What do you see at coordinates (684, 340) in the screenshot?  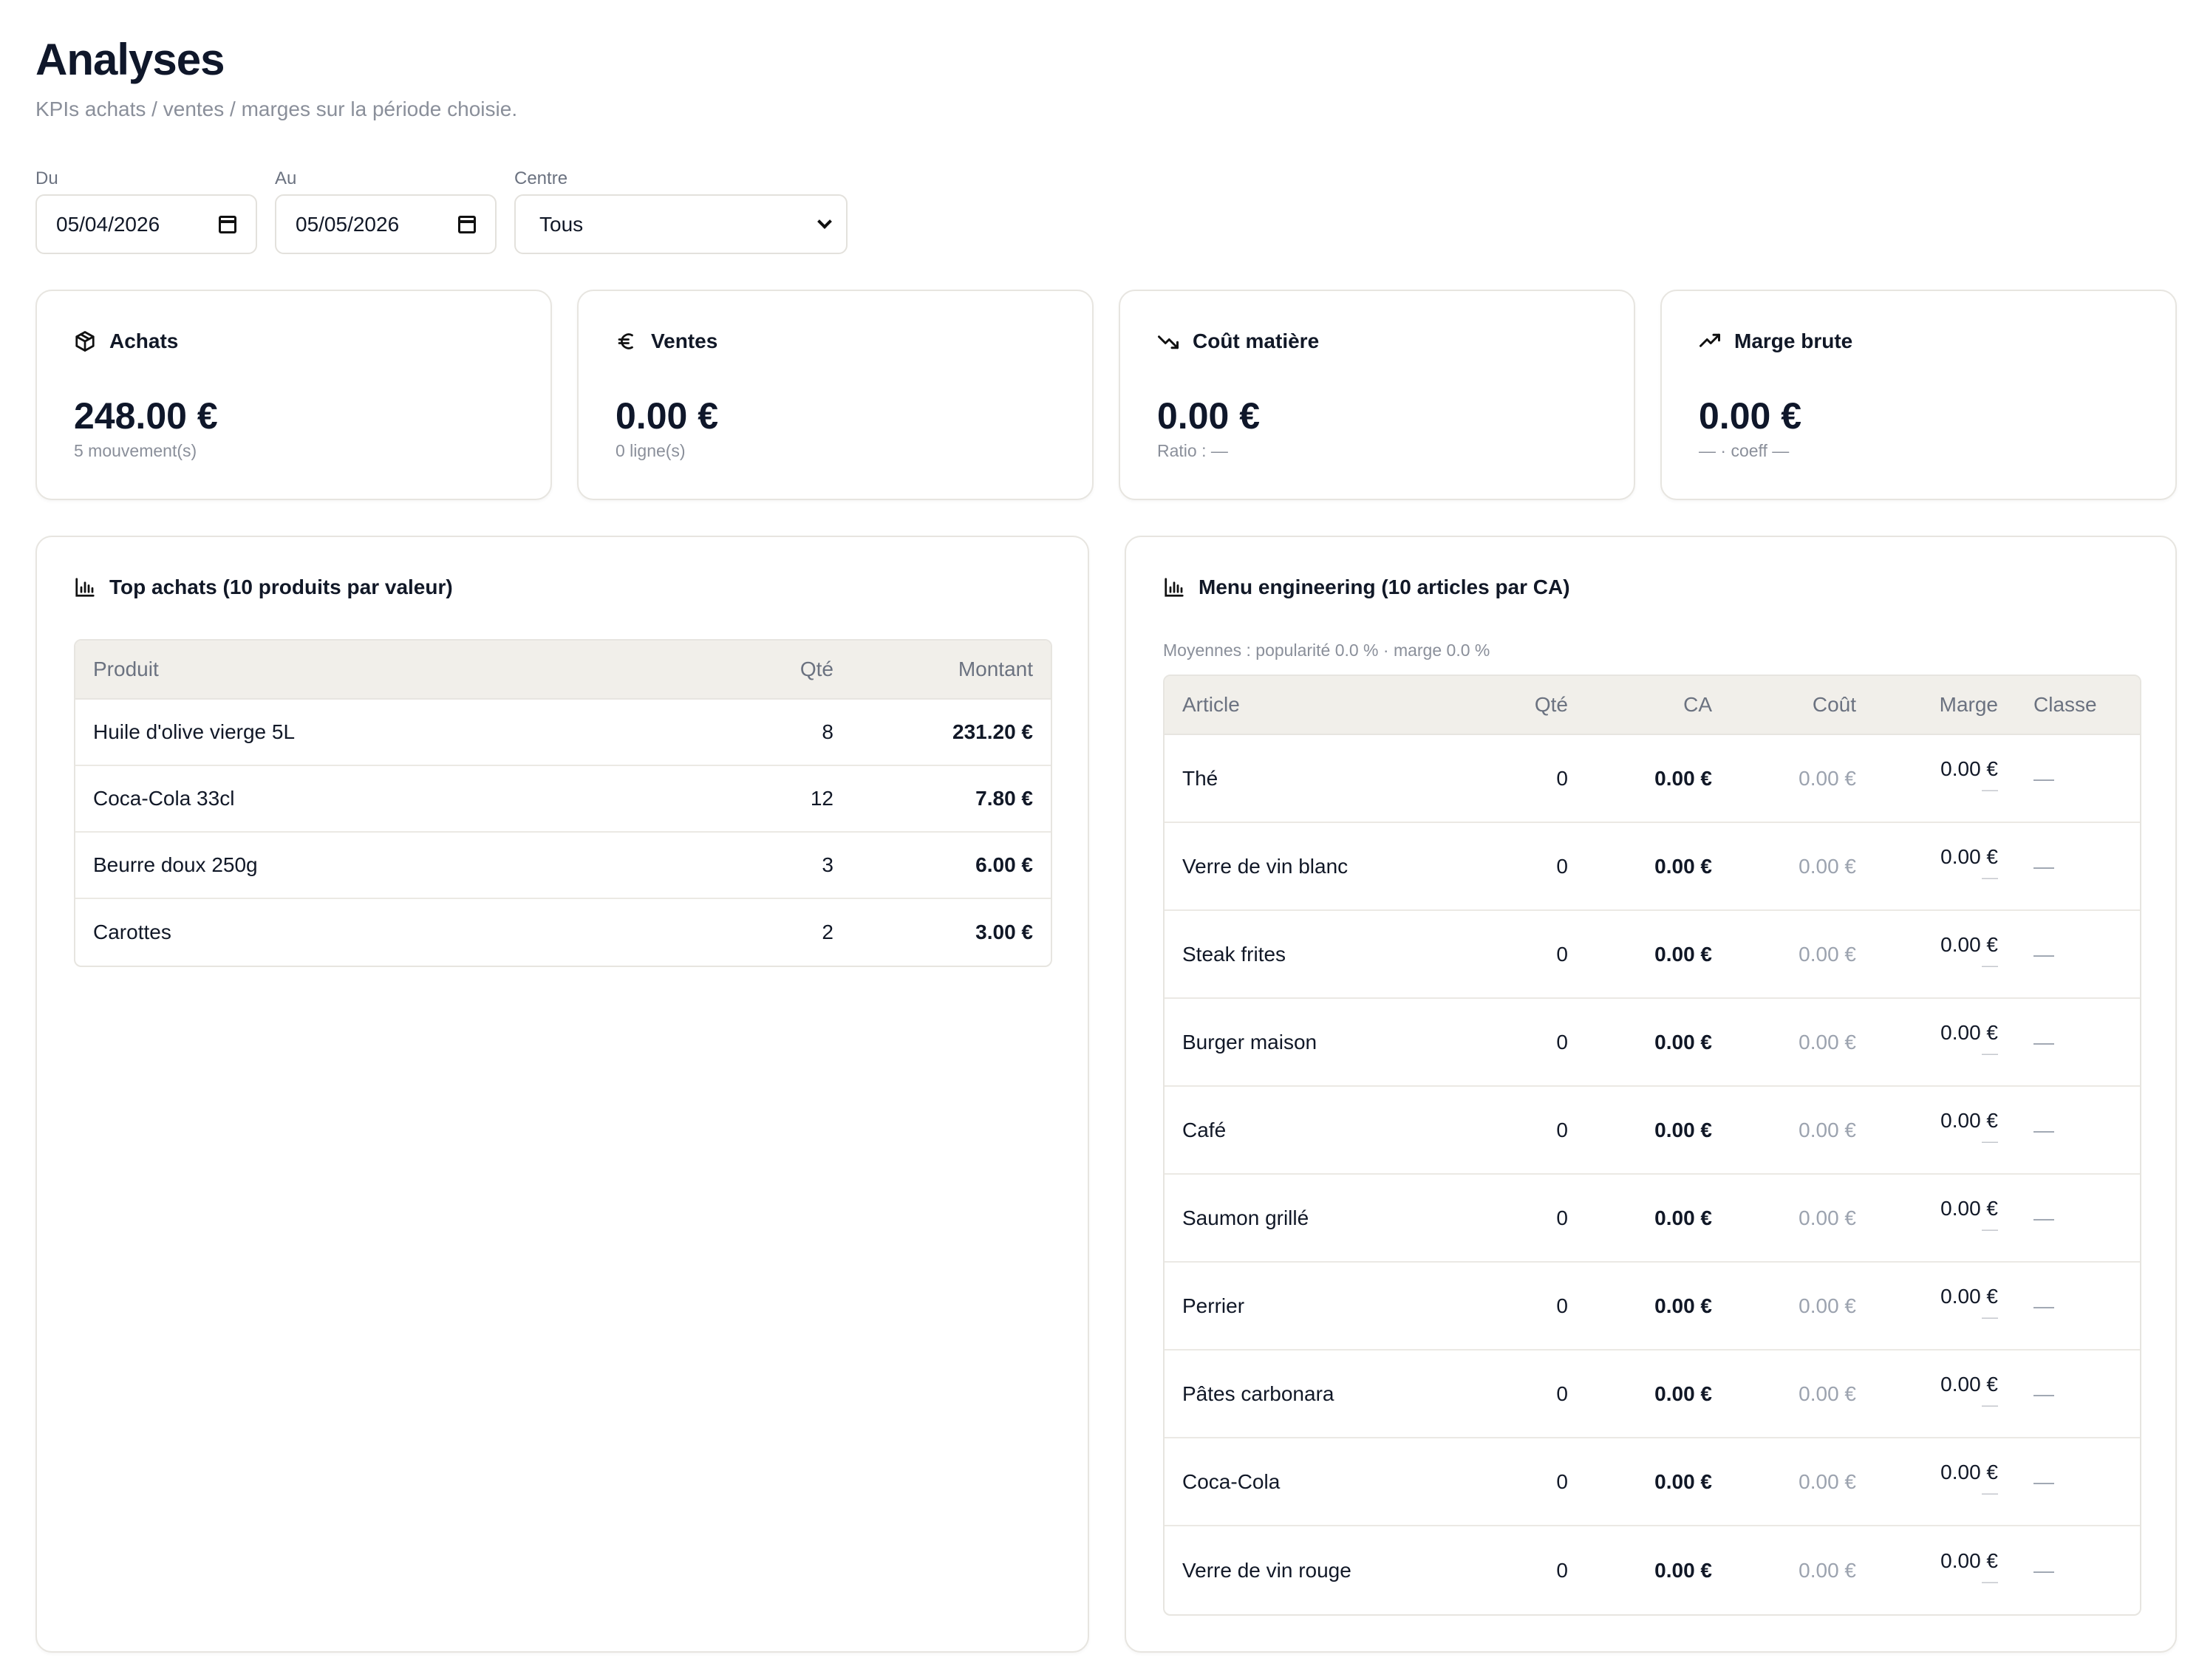 I see `kpi-label: Ventes` at bounding box center [684, 340].